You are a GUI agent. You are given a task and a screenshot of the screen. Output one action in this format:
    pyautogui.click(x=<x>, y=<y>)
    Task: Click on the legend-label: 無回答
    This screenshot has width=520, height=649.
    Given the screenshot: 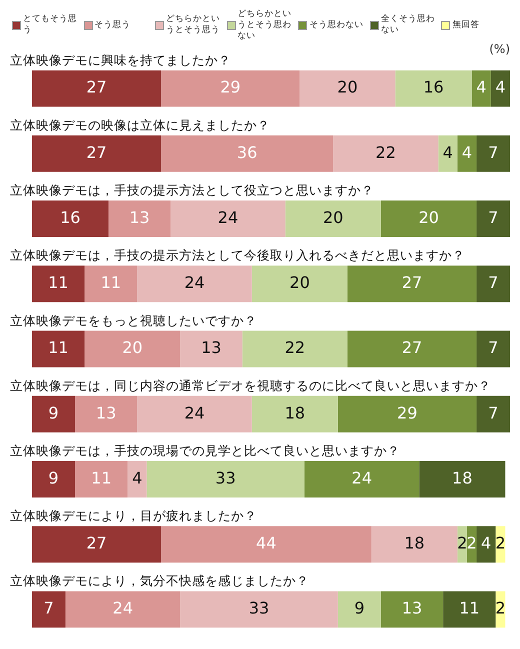 What is the action you would take?
    pyautogui.click(x=466, y=25)
    